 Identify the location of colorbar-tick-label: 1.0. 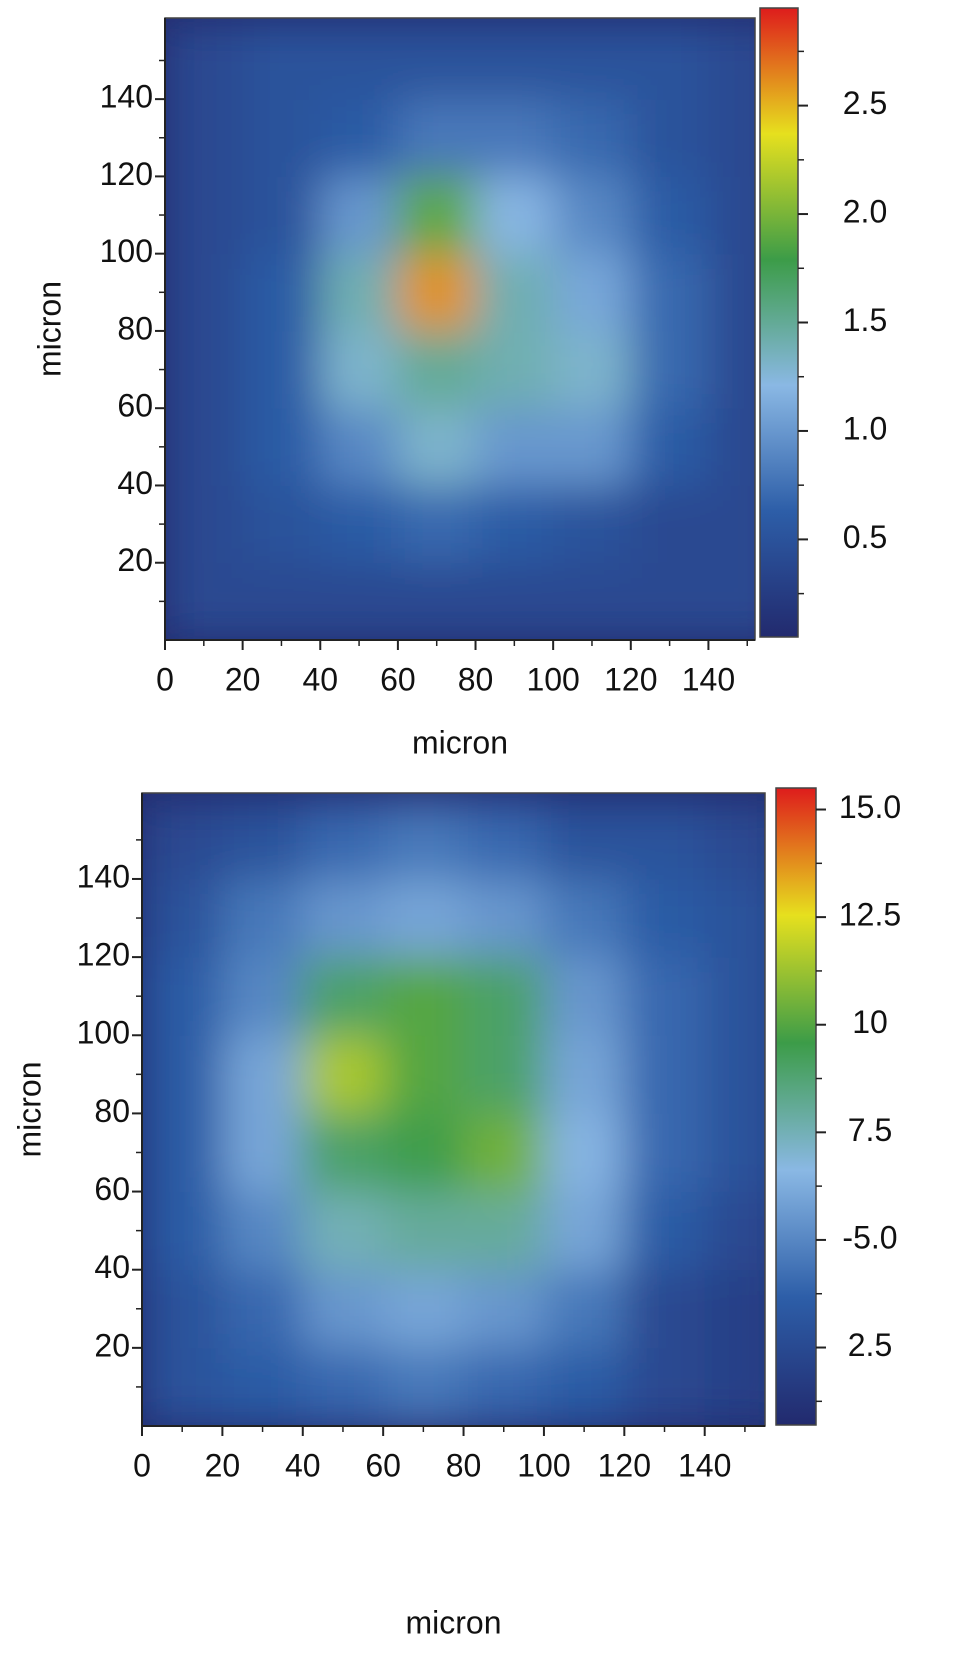
(865, 428).